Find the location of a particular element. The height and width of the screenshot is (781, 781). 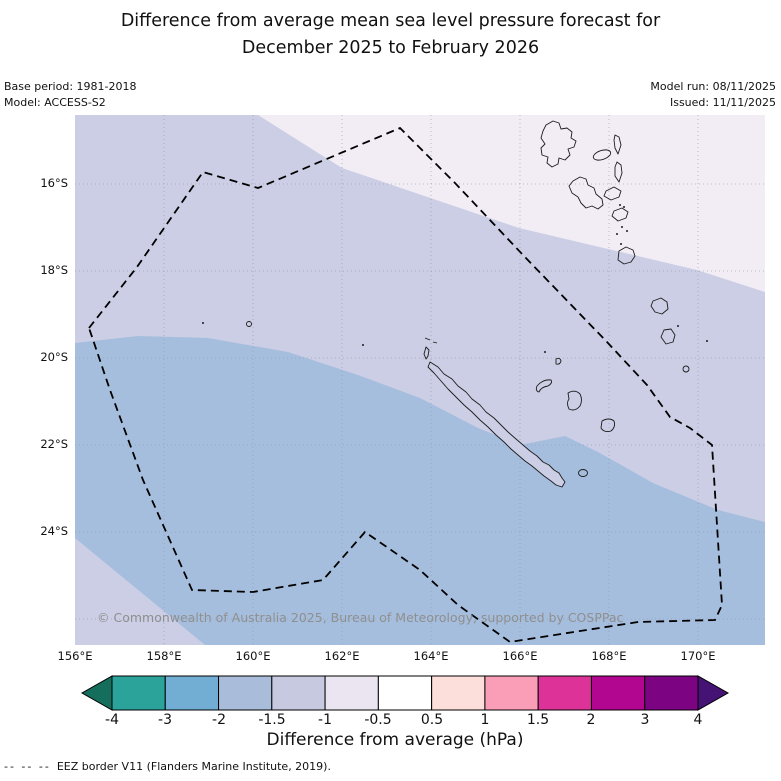

reef-surprise is located at coordinates (435, 342).